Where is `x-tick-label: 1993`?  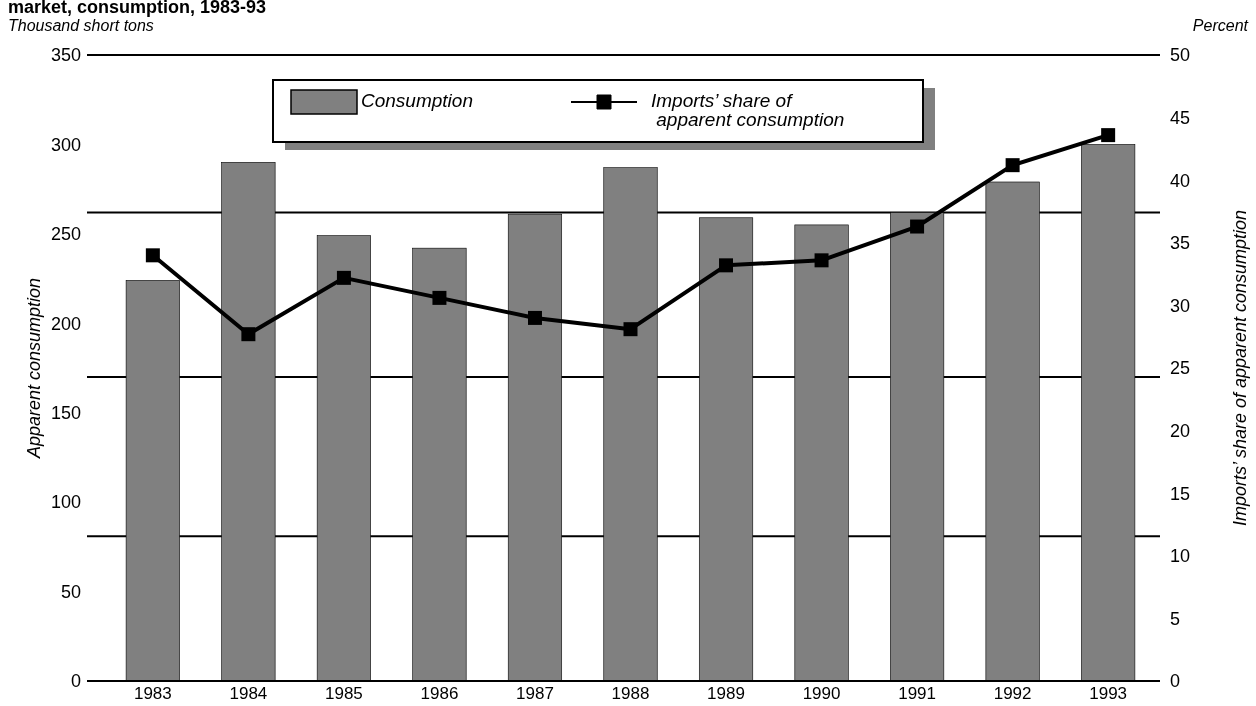 x-tick-label: 1993 is located at coordinates (1108, 693).